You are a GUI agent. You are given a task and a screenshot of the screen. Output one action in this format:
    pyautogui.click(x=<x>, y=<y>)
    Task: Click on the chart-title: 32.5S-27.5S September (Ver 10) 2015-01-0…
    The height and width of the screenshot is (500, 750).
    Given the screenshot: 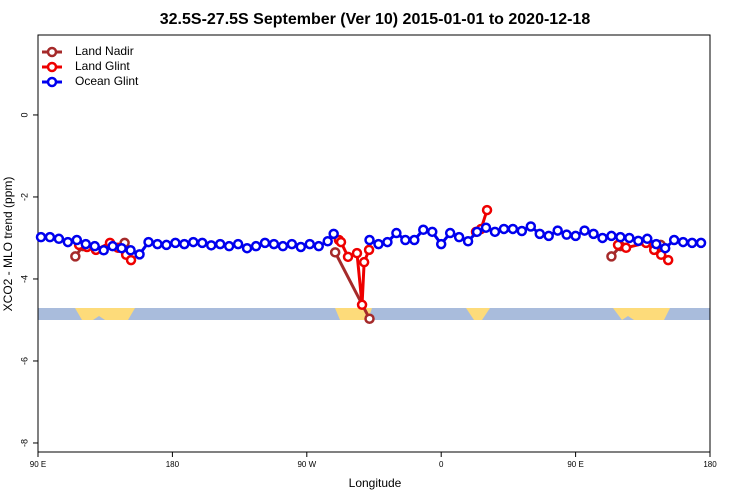 What is the action you would take?
    pyautogui.click(x=375, y=19)
    